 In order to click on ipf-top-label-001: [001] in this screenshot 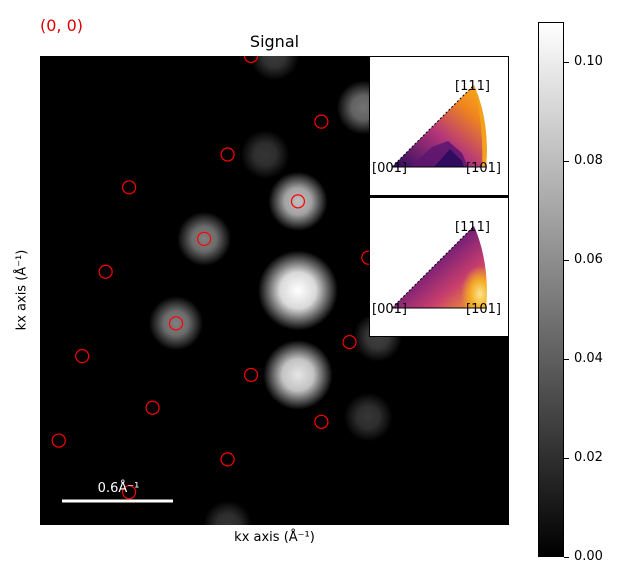, I will do `click(389, 168)`.